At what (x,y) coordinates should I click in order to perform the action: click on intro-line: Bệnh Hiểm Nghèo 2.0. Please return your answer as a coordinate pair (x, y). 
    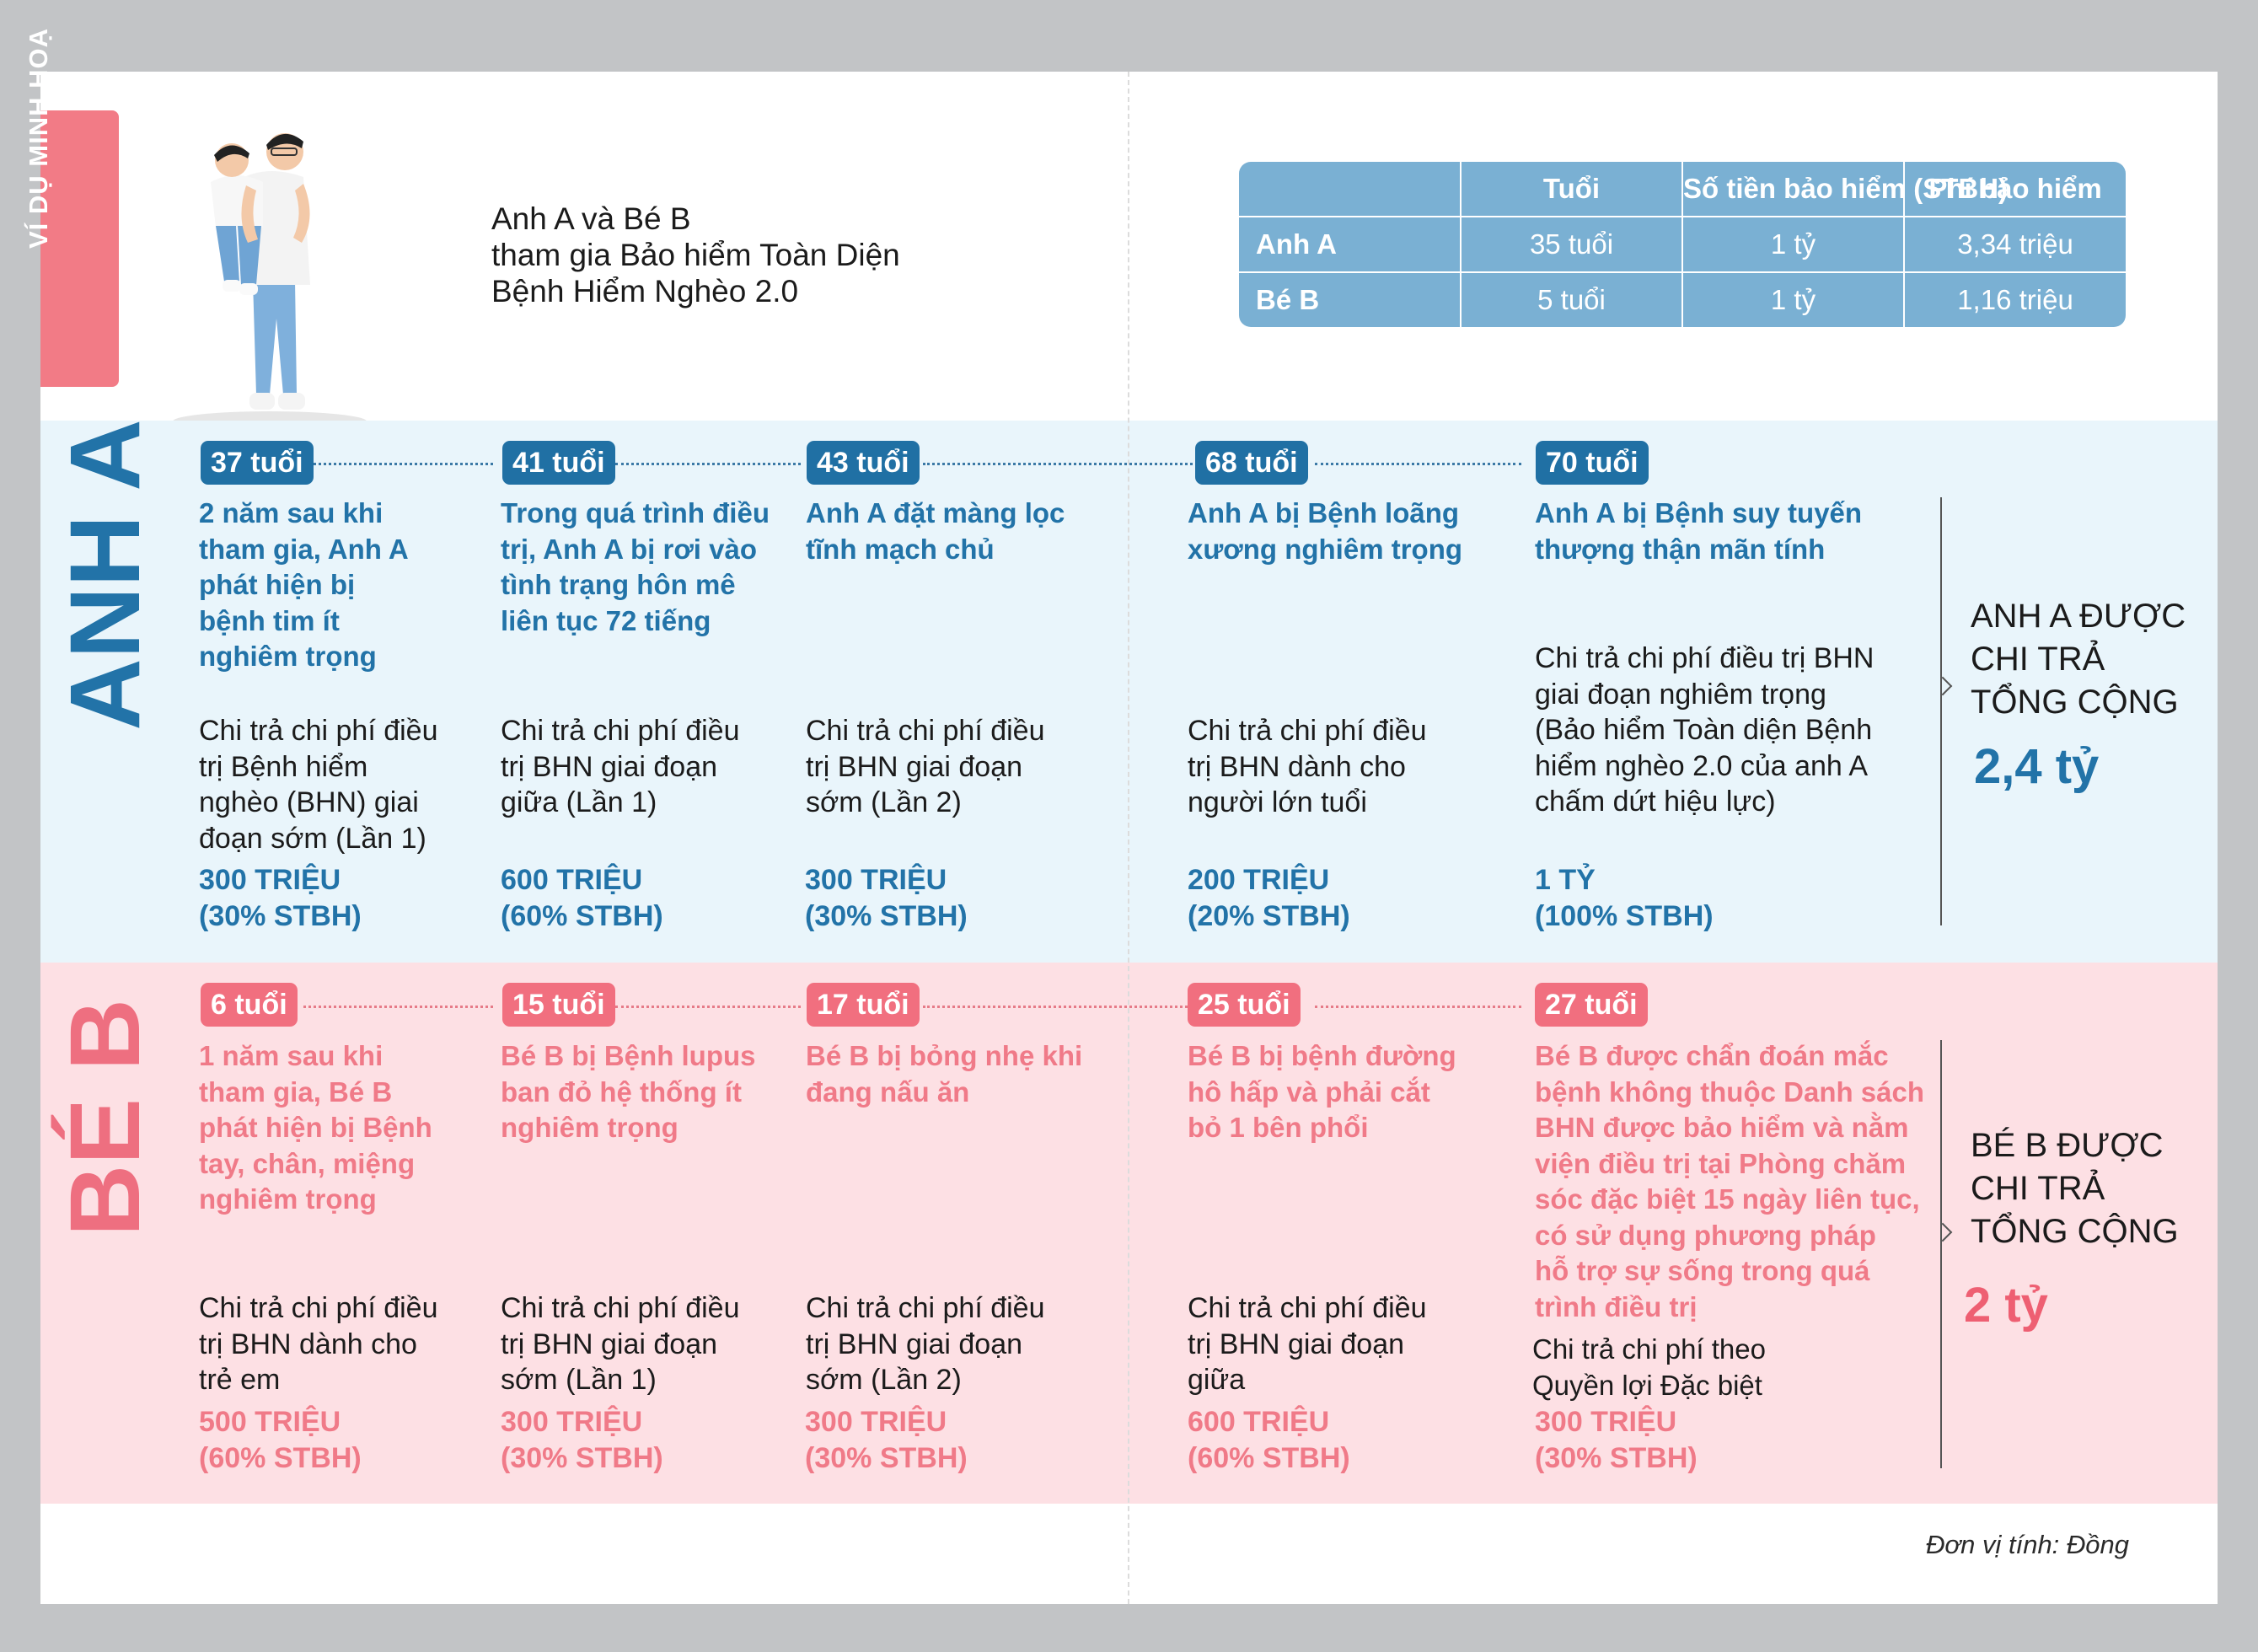
    Looking at the image, I should click on (645, 291).